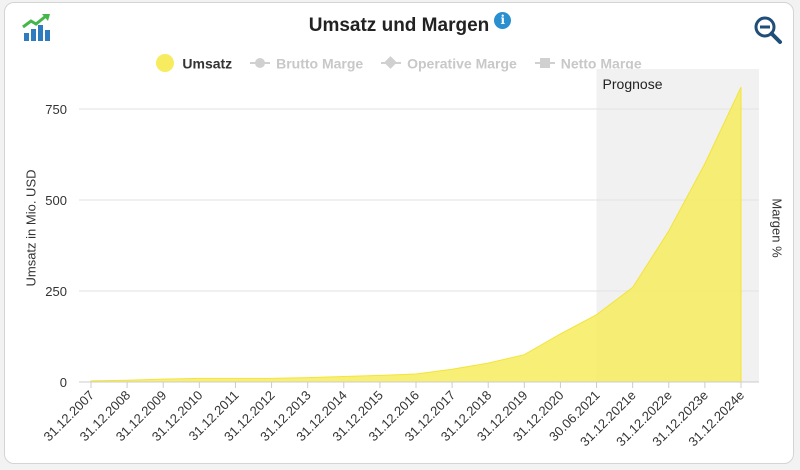 The width and height of the screenshot is (800, 470). Describe the element at coordinates (165, 62) in the screenshot. I see `legend-umsatz-dot-icon` at that location.